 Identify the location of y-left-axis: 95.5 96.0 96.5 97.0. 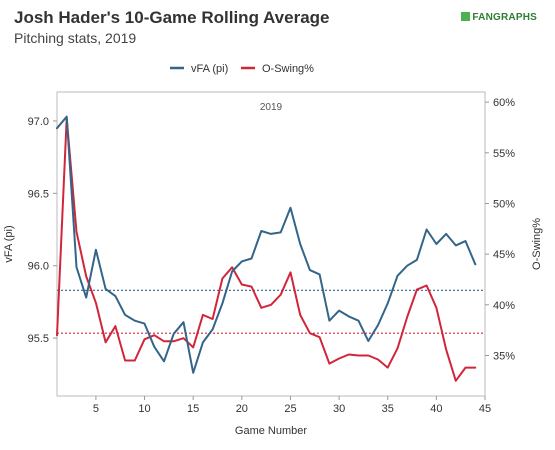
(42, 230).